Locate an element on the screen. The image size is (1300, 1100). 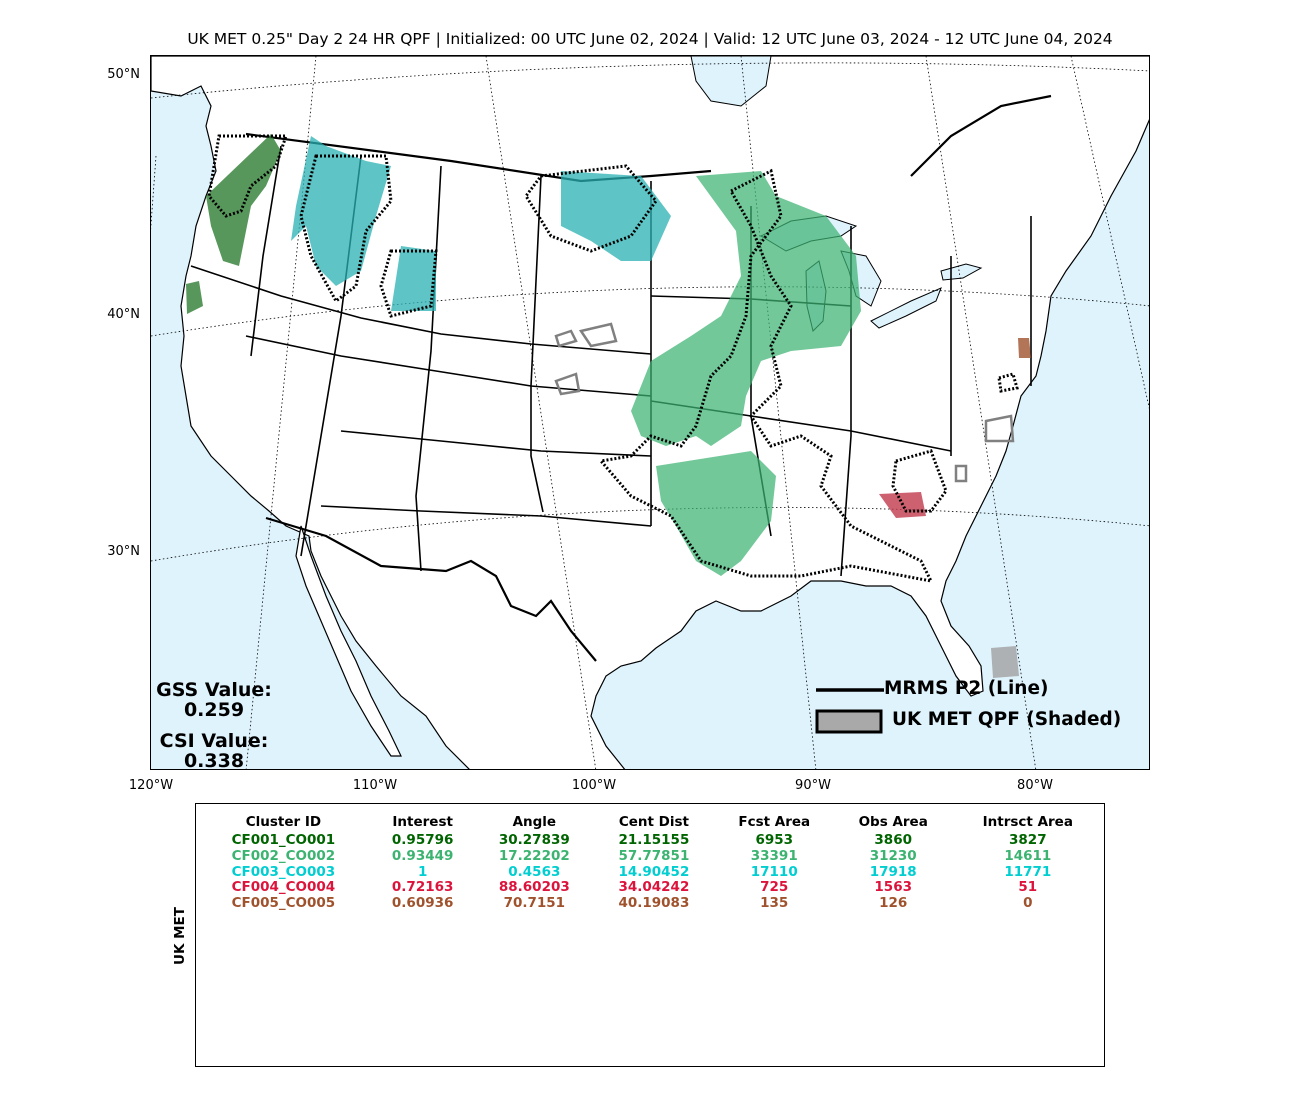
csi-value: 0.338 is located at coordinates (214, 761).